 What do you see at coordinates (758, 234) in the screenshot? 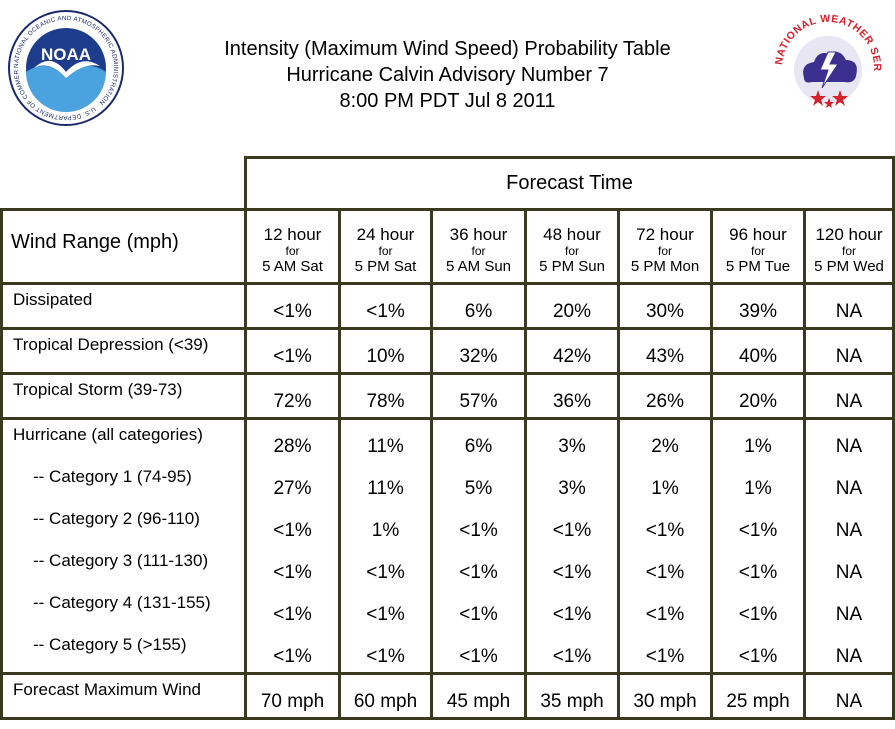
I see `column-hours: 96 hour` at bounding box center [758, 234].